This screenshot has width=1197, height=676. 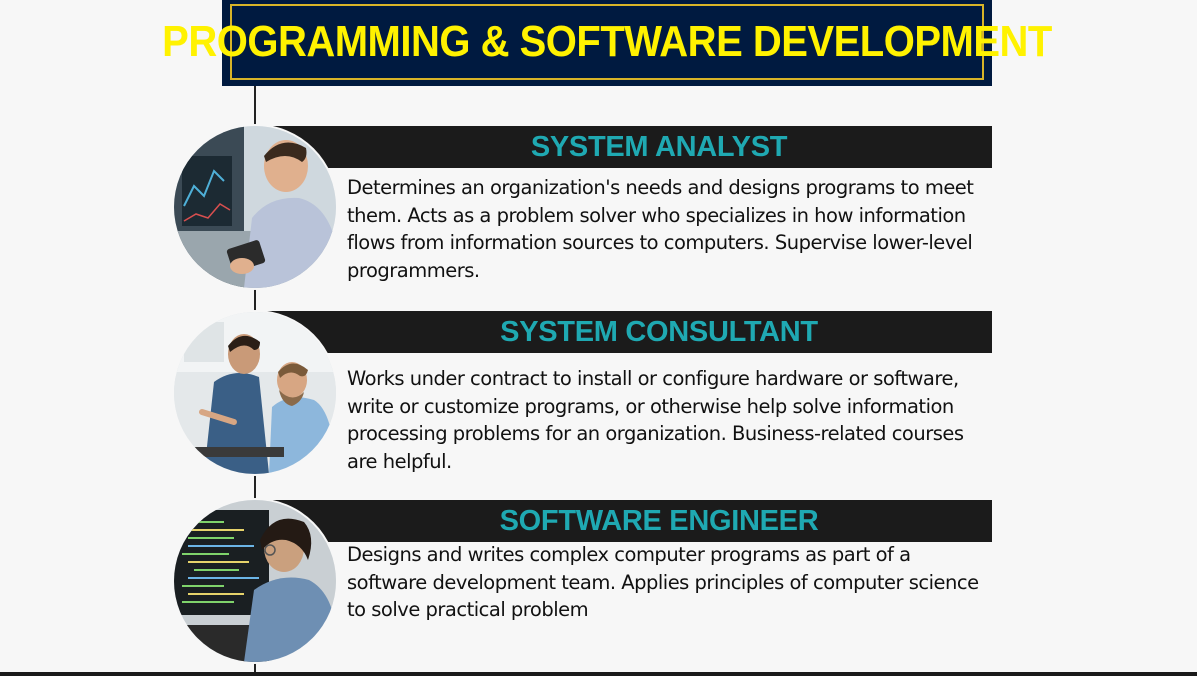 I want to click on programmer-at-monitor-illustration, so click(x=255, y=581).